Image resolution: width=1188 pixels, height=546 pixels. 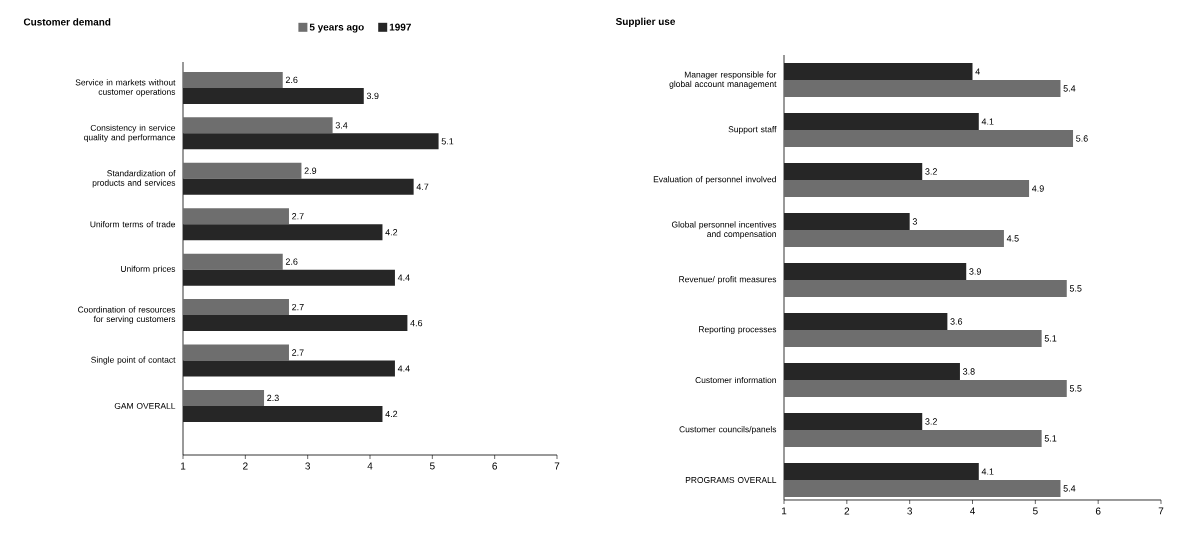 I want to click on data-label: 4.5, so click(x=1012, y=238).